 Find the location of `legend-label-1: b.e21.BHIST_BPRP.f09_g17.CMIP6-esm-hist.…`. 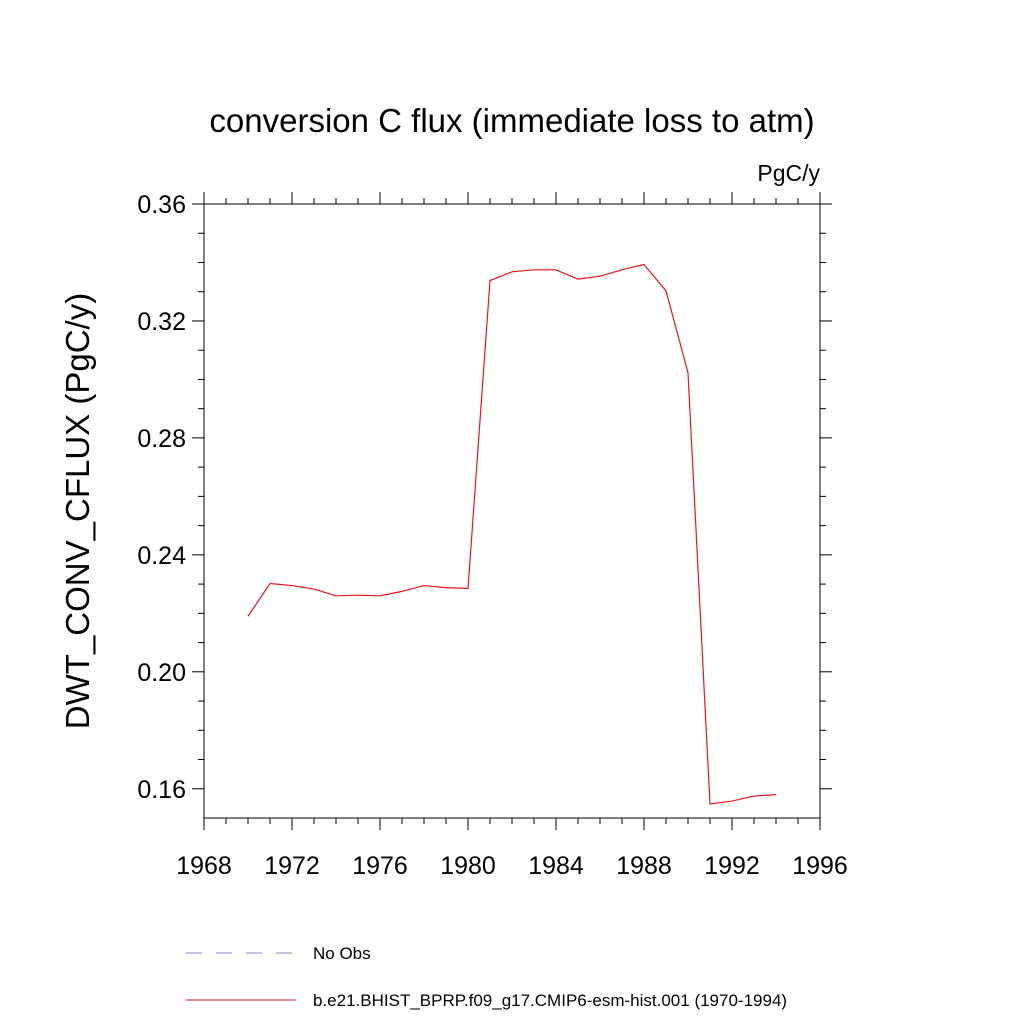

legend-label-1: b.e21.BHIST_BPRP.f09_g17.CMIP6-esm-hist.… is located at coordinates (550, 1000).